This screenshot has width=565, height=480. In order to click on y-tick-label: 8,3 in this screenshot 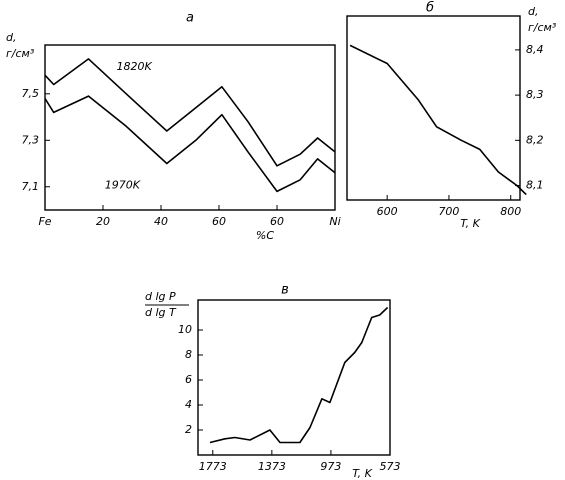, I will do `click(535, 94)`.